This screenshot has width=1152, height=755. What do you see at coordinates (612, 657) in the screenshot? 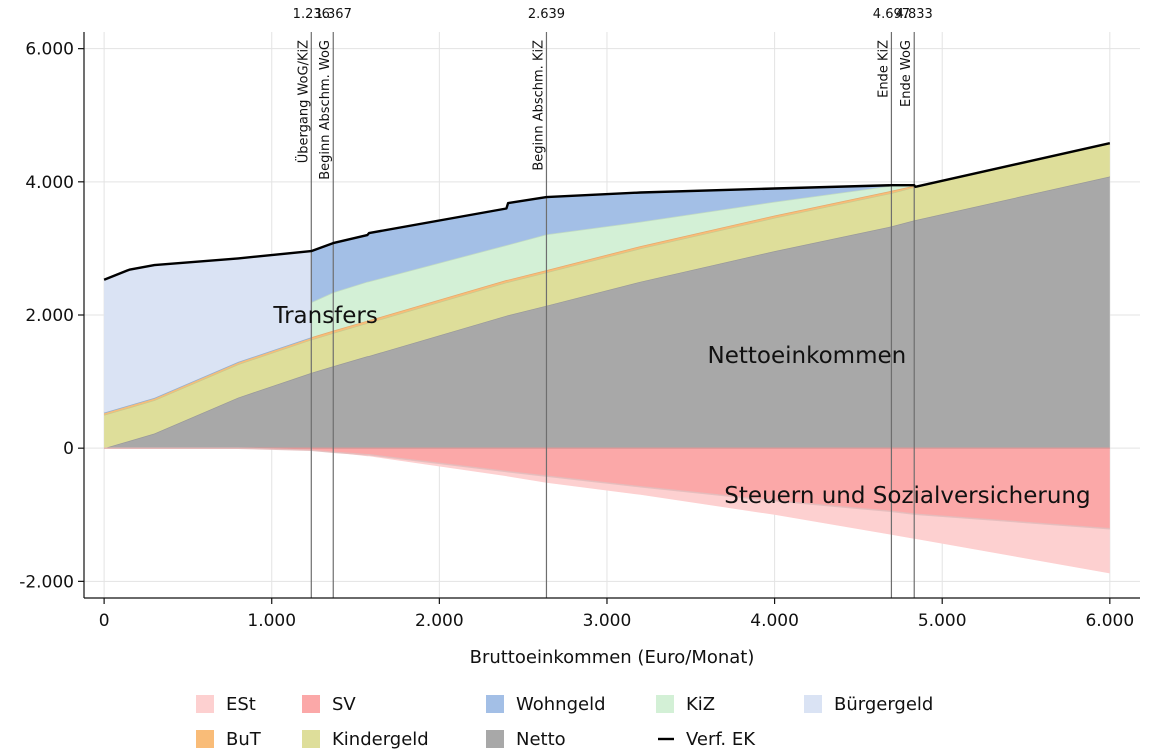
I see `x-axis-title: Bruttoeinkommen (Euro/Monat)` at bounding box center [612, 657].